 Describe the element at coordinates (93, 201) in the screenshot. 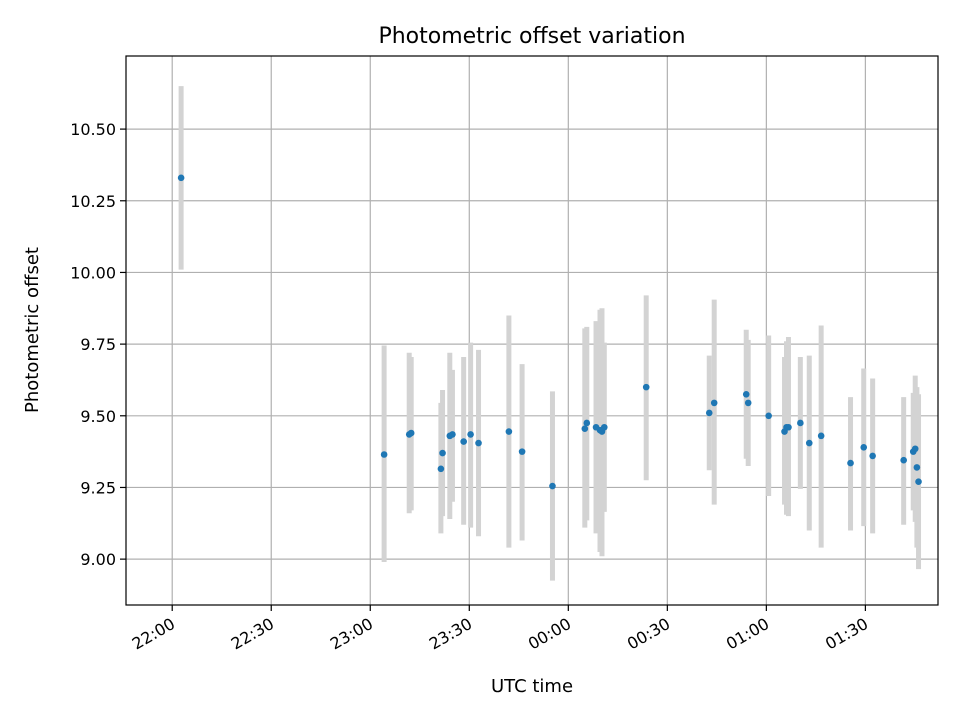

I see `y-tick-label: 10.25` at that location.